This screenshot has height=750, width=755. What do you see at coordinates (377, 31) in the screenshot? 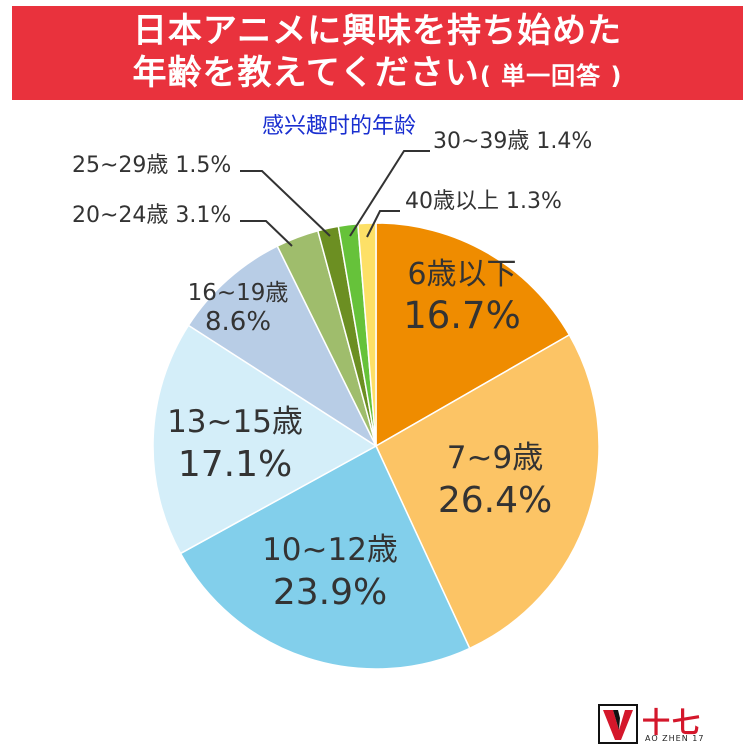
I see `chart-title-line1: 日本アニメに興味を持ち始めた` at bounding box center [377, 31].